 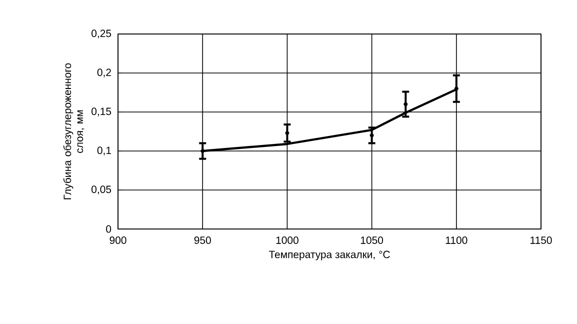 What do you see at coordinates (102, 34) in the screenshot?
I see `y-tick-label: 0,25` at bounding box center [102, 34].